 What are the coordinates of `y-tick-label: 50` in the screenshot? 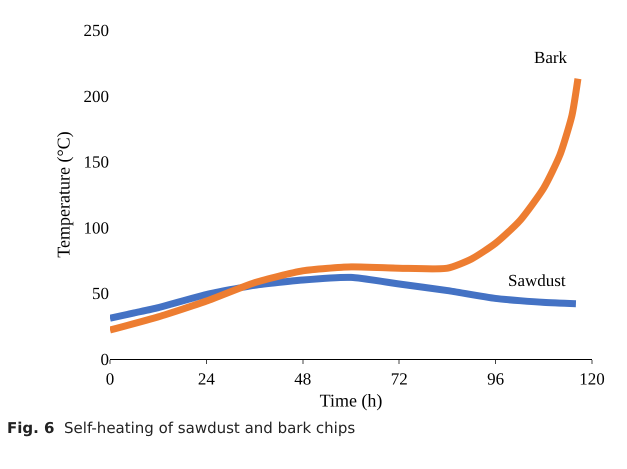 It's located at (100, 294).